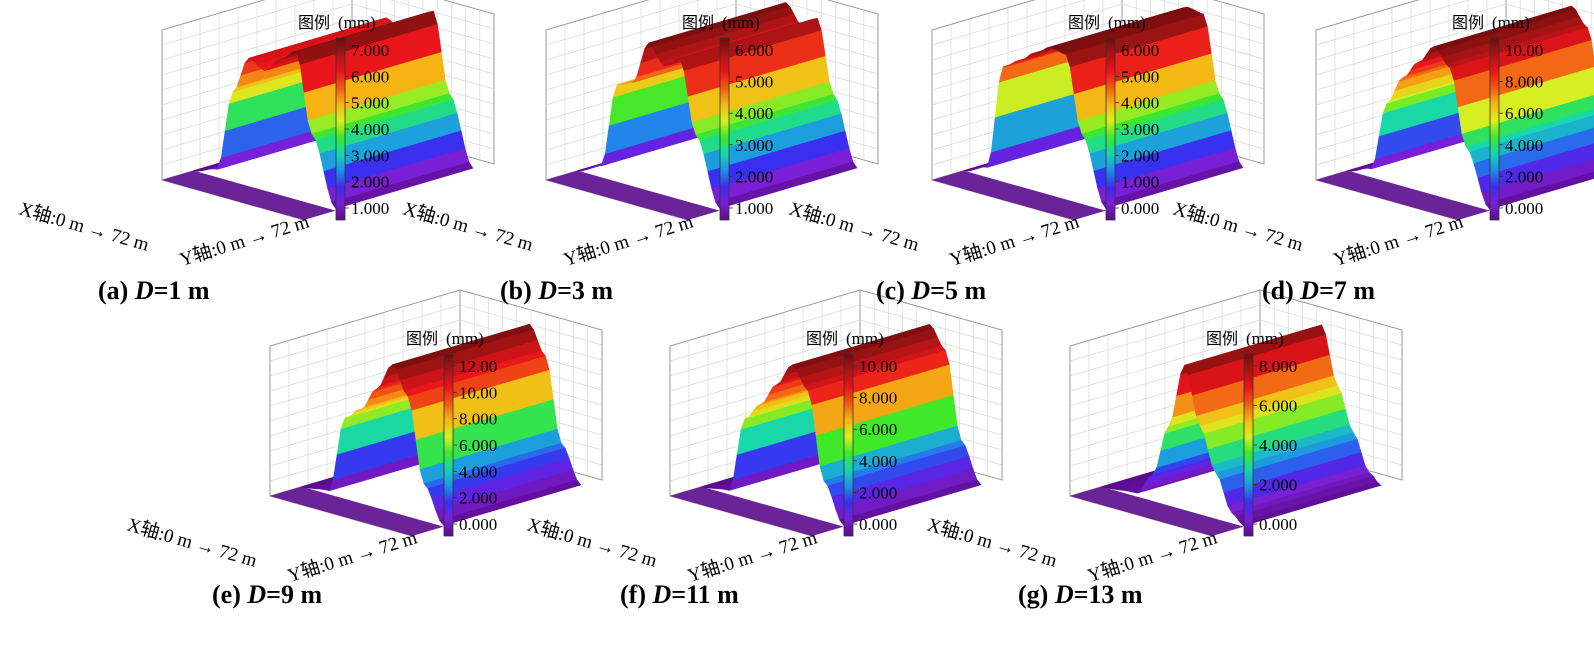 The height and width of the screenshot is (645, 1594). Describe the element at coordinates (931, 290) in the screenshot. I see `caption-c: (c) D=5 m` at that location.